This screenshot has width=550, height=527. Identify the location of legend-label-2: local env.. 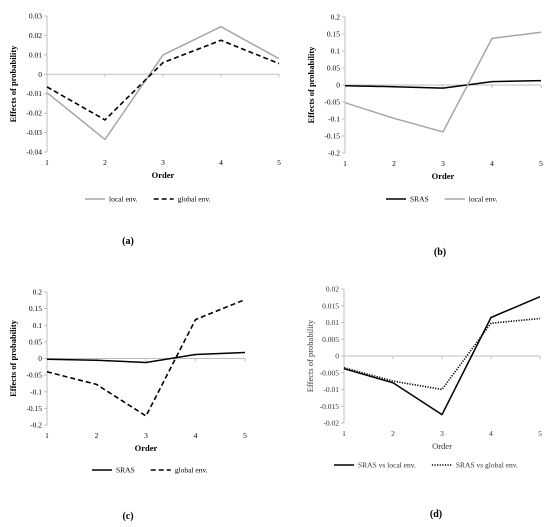
(483, 199).